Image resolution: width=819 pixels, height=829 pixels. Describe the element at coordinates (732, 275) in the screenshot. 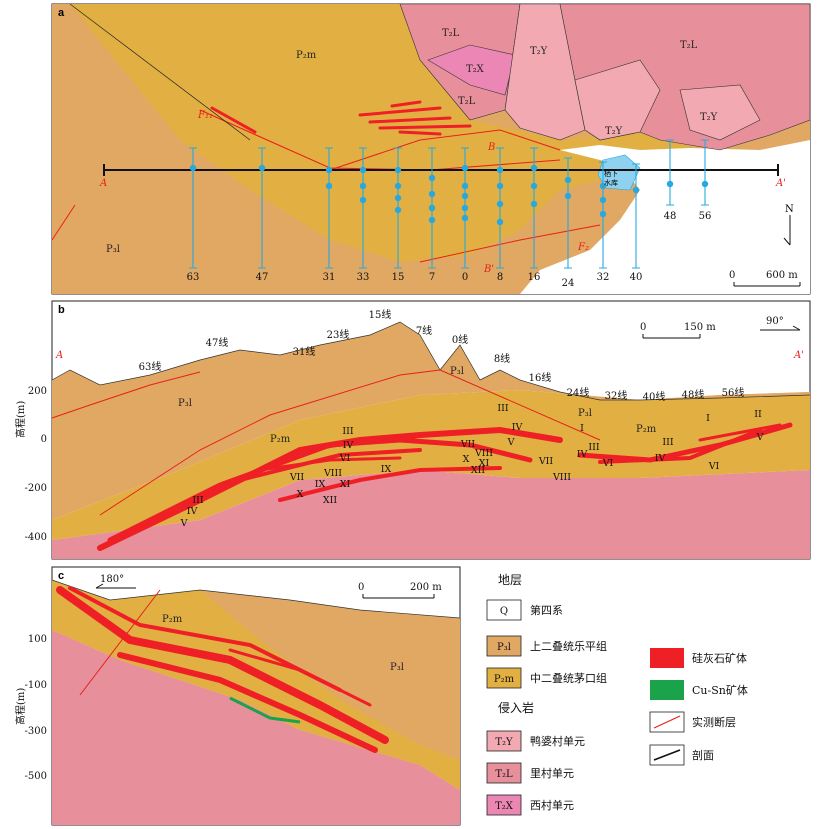

I see `scale-a-0: 0` at that location.